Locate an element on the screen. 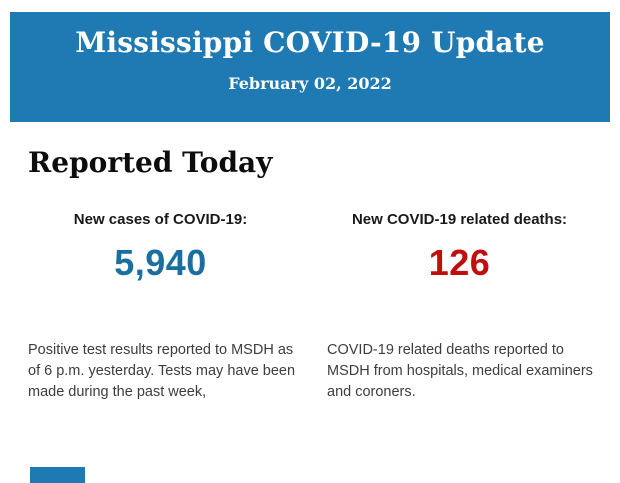  section-title: Reported Today is located at coordinates (150, 162).